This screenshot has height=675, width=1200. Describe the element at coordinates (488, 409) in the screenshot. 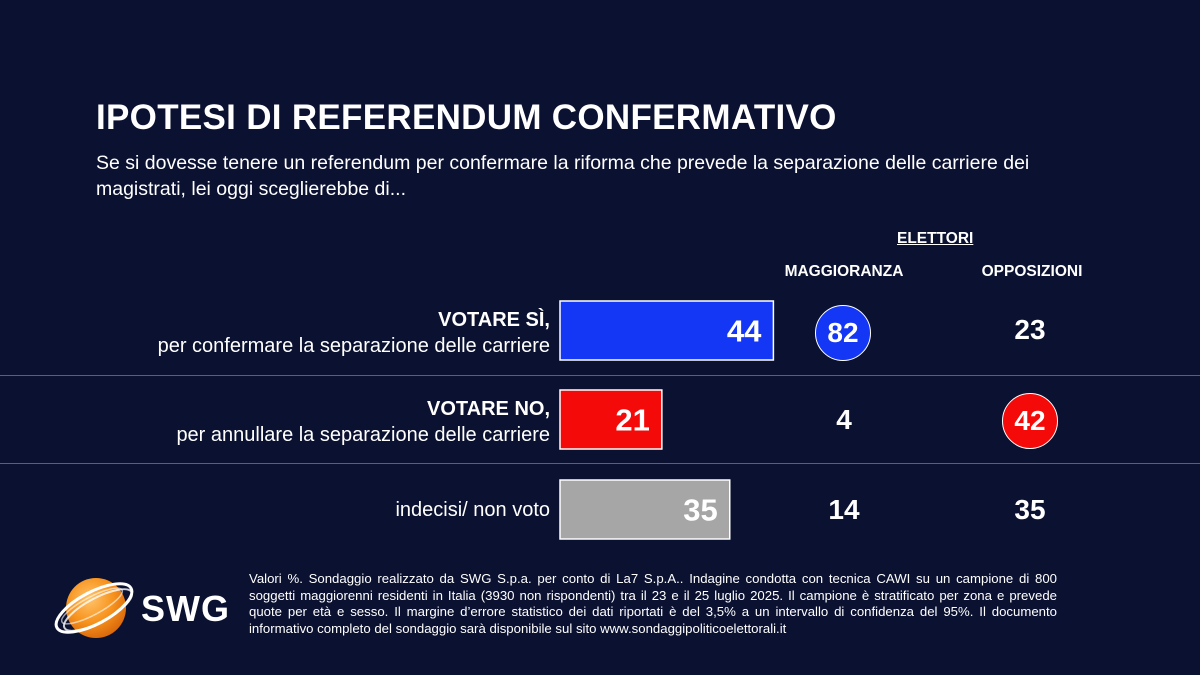

I see `row-label-strong: VOTARE NO,` at that location.